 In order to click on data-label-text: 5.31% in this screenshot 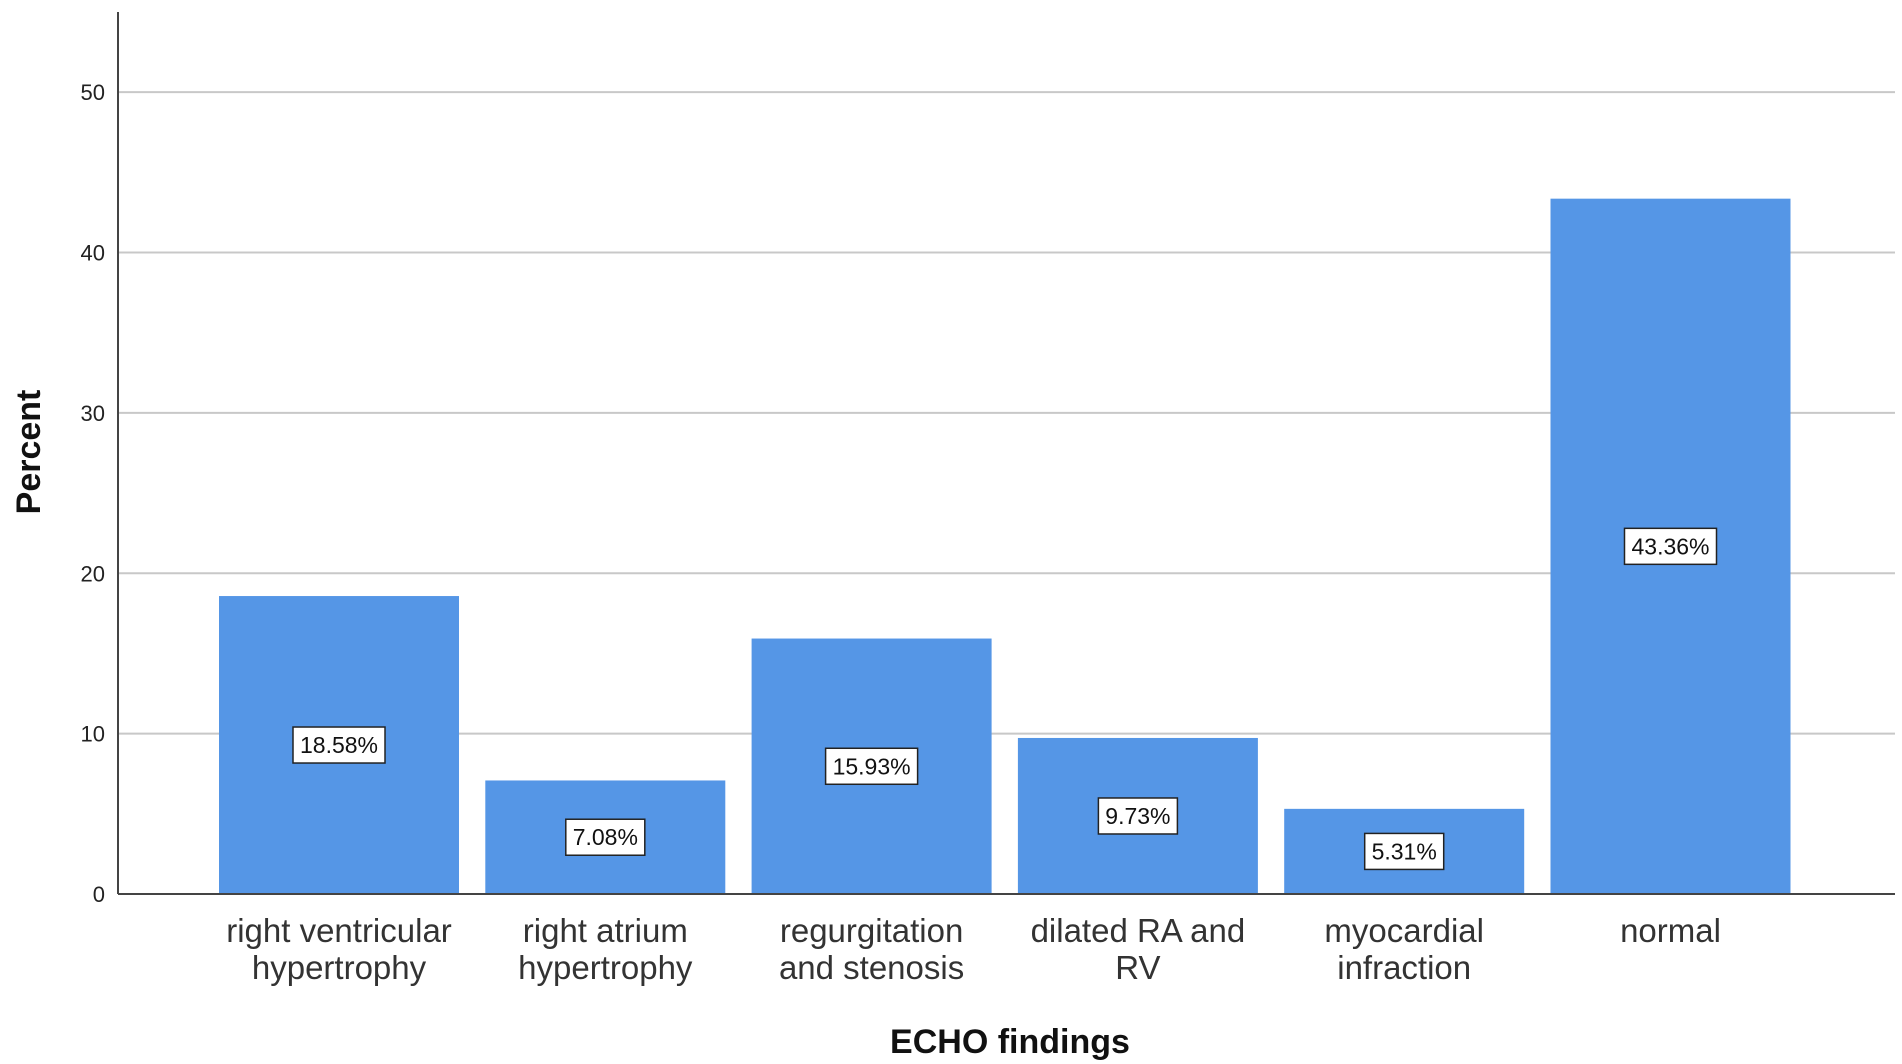, I will do `click(1404, 851)`.